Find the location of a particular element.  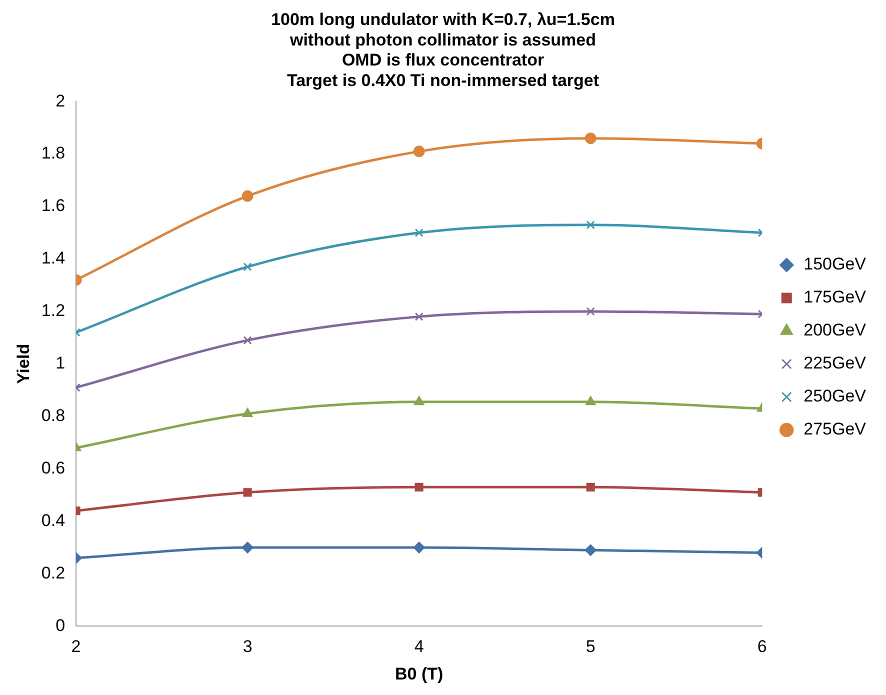

y-tick-label: 1 is located at coordinates (61, 363).